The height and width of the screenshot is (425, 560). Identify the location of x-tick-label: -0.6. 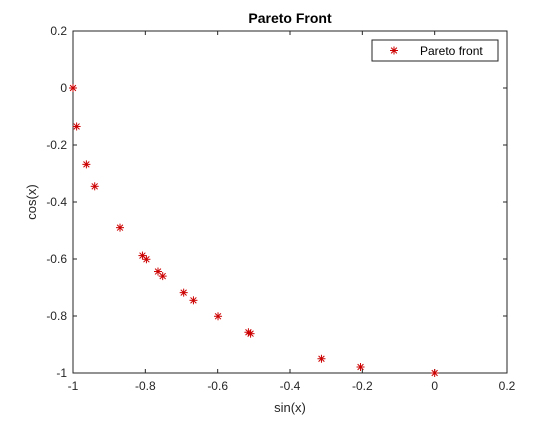
(217, 386).